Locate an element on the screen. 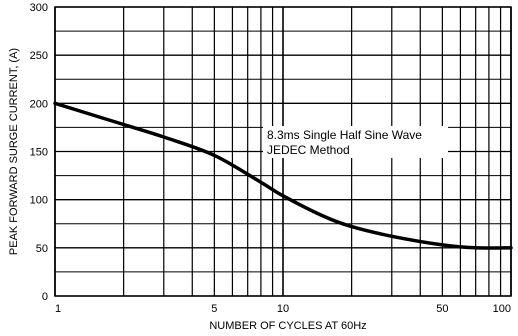 This screenshot has width=518, height=336. y-tick-label: 100 is located at coordinates (39, 201).